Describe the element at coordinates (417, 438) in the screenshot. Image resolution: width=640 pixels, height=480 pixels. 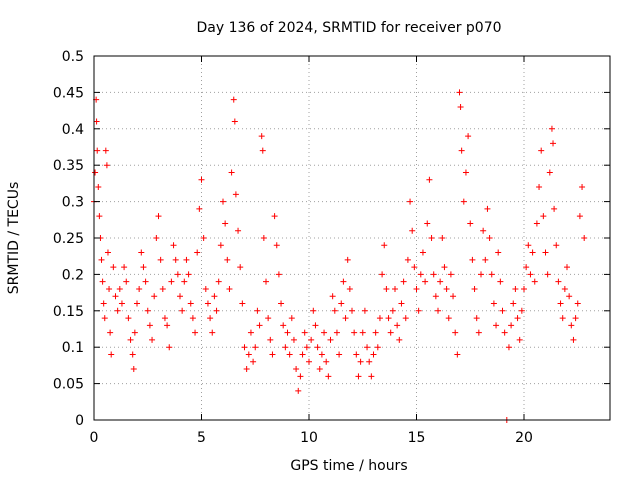
I see `x-tick-label: 15` at that location.